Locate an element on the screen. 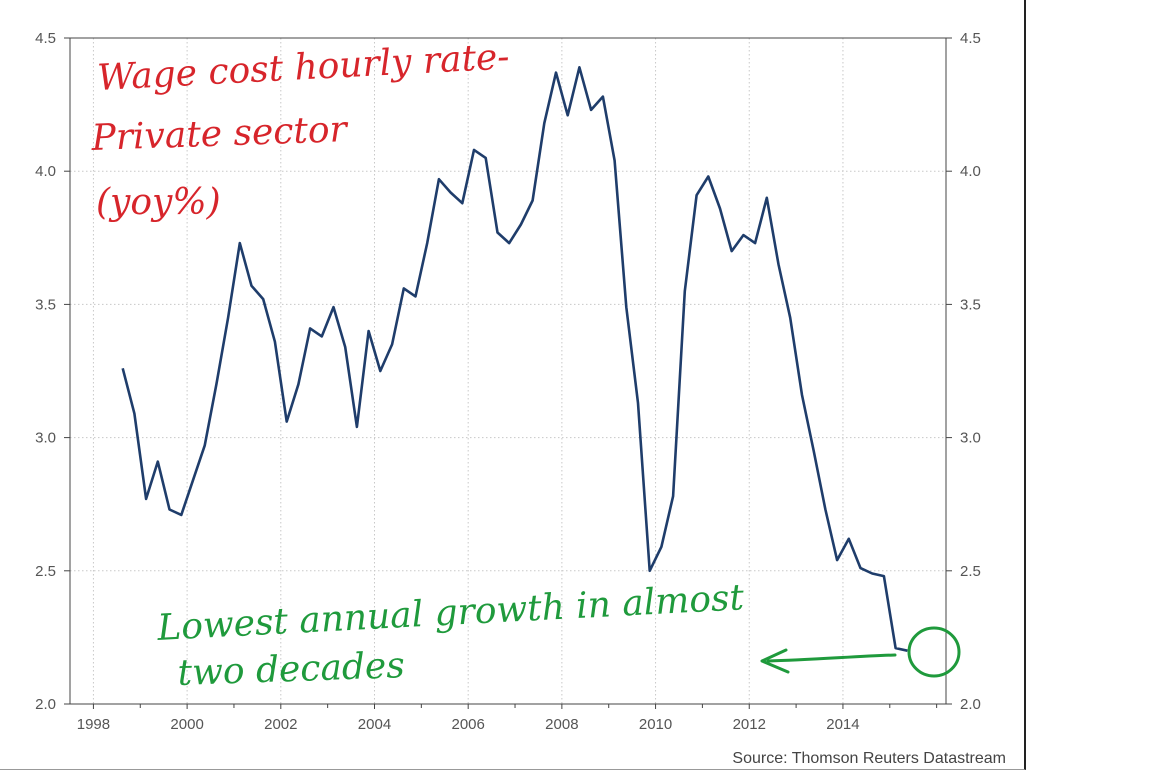 The image size is (1152, 771). x-tick-label: 2014 is located at coordinates (842, 724).